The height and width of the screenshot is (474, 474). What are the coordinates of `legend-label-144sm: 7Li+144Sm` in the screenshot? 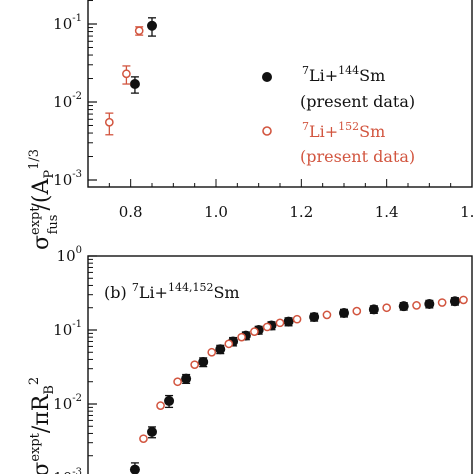 It's located at (343, 74).